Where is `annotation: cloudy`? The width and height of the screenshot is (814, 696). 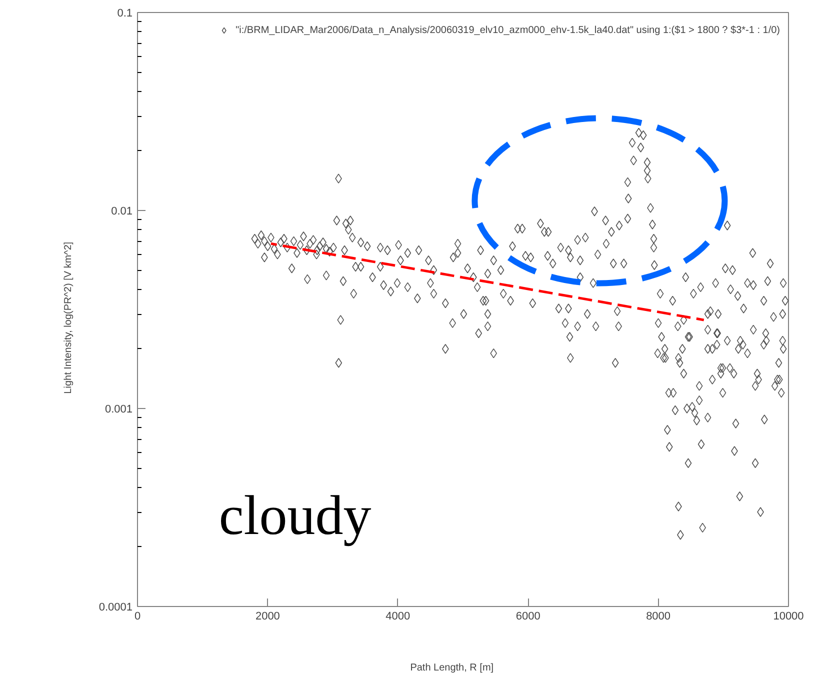
annotation: cloudy is located at coordinates (295, 515).